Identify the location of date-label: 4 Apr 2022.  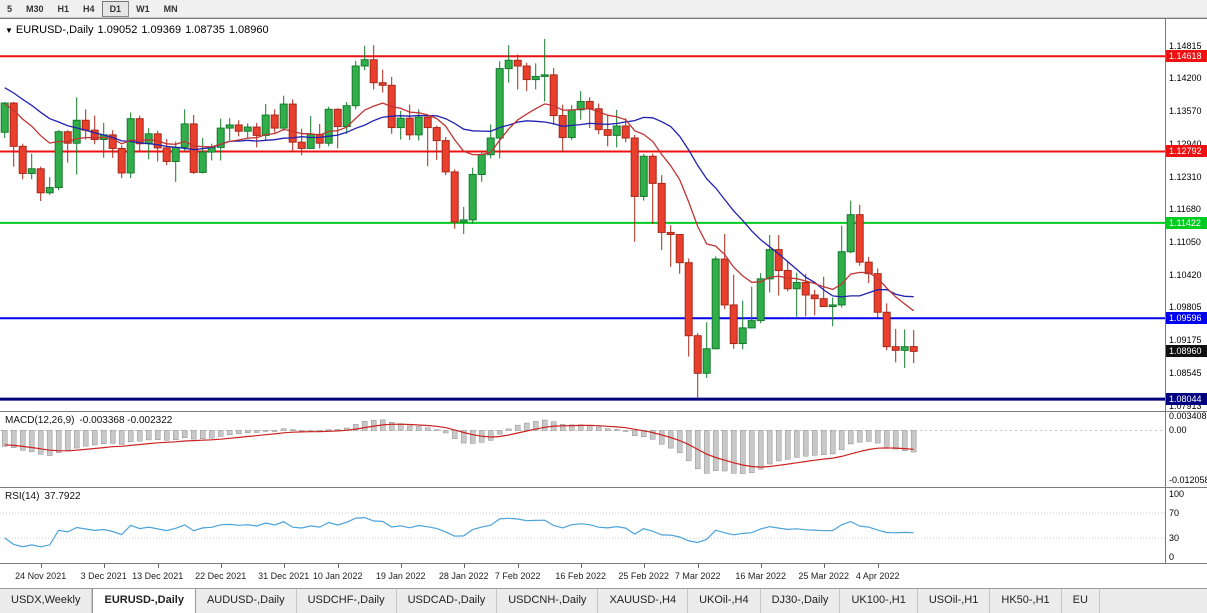
(877, 576).